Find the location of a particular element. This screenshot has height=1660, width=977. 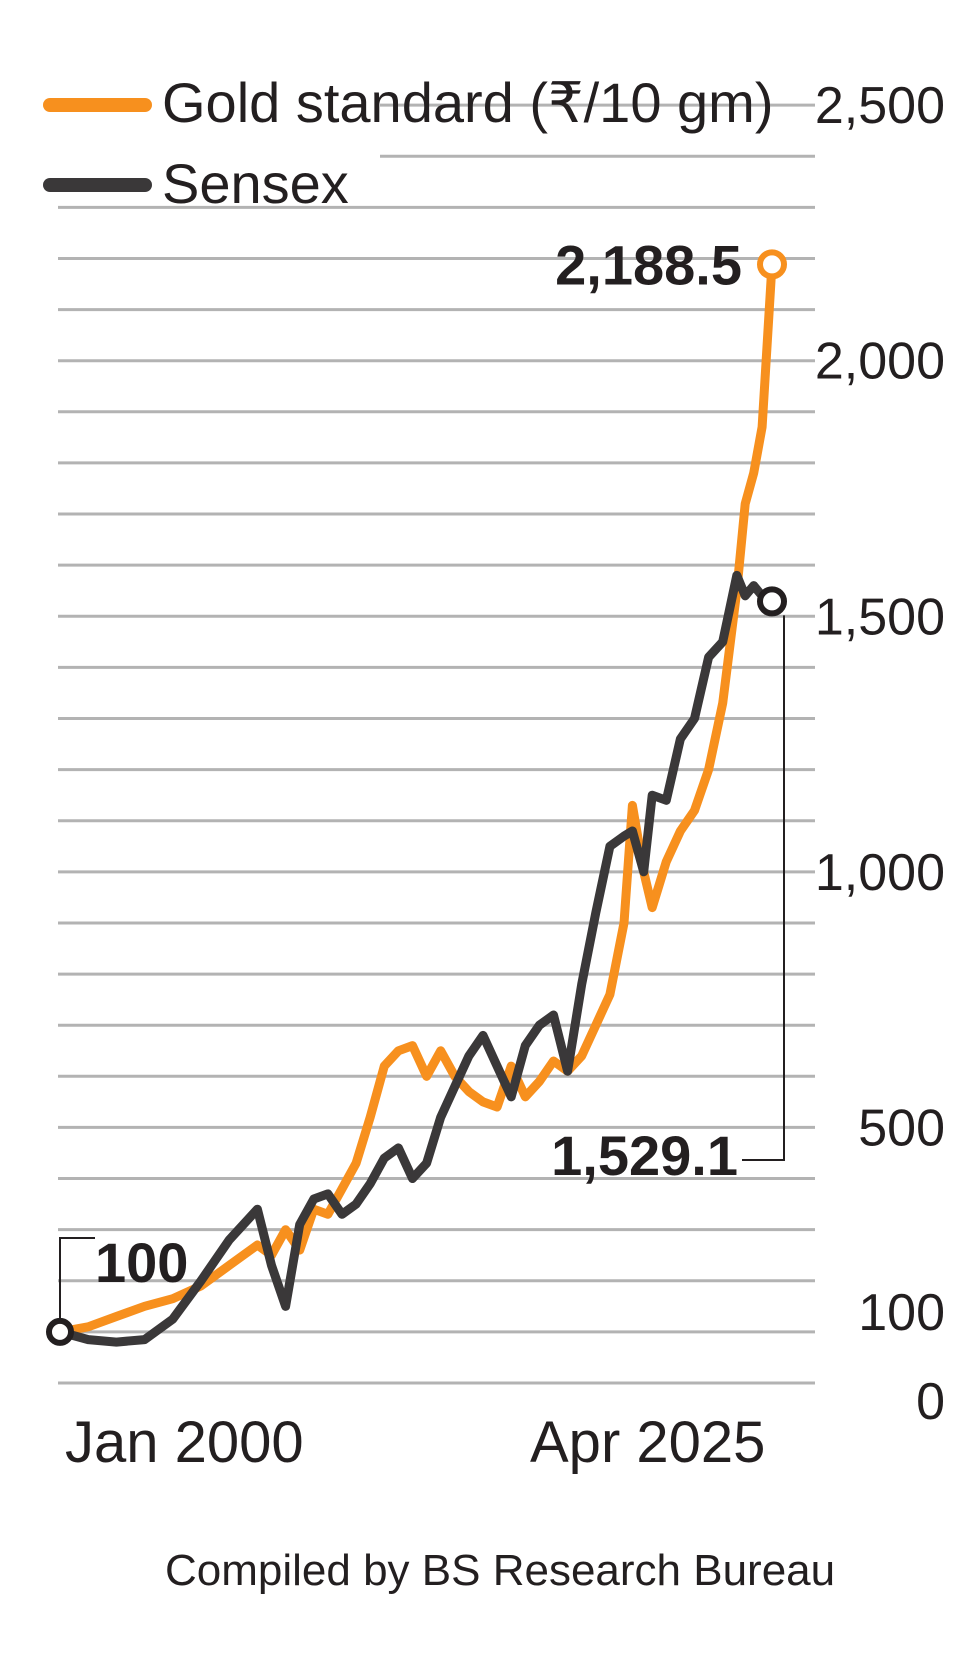

start-leader-line is located at coordinates (77, 1278).